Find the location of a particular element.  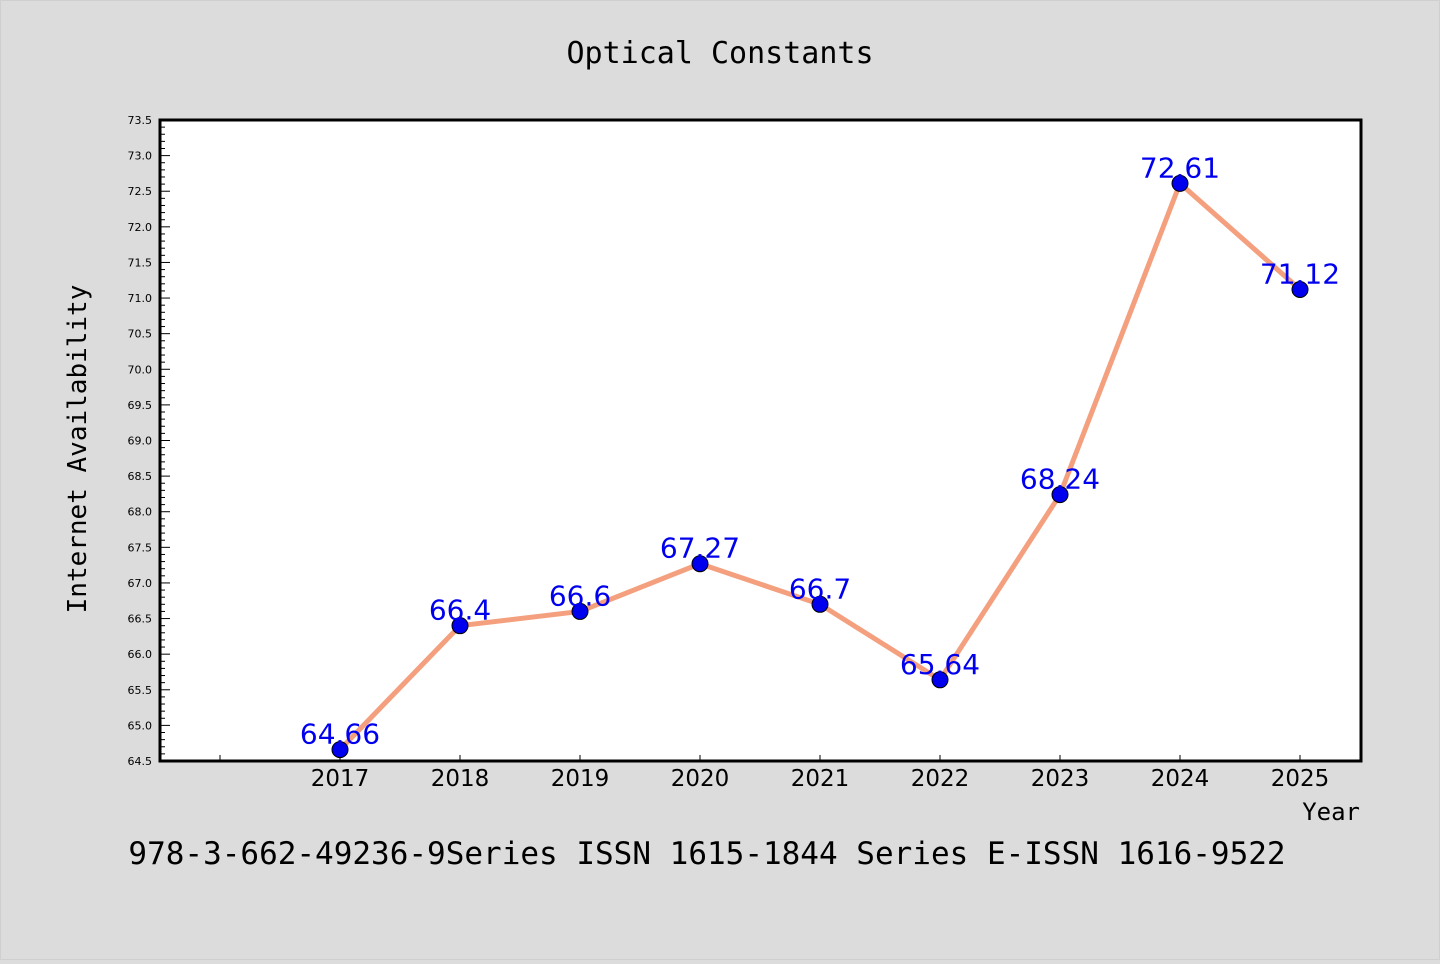

x-tick-label: 2020 is located at coordinates (700, 779).